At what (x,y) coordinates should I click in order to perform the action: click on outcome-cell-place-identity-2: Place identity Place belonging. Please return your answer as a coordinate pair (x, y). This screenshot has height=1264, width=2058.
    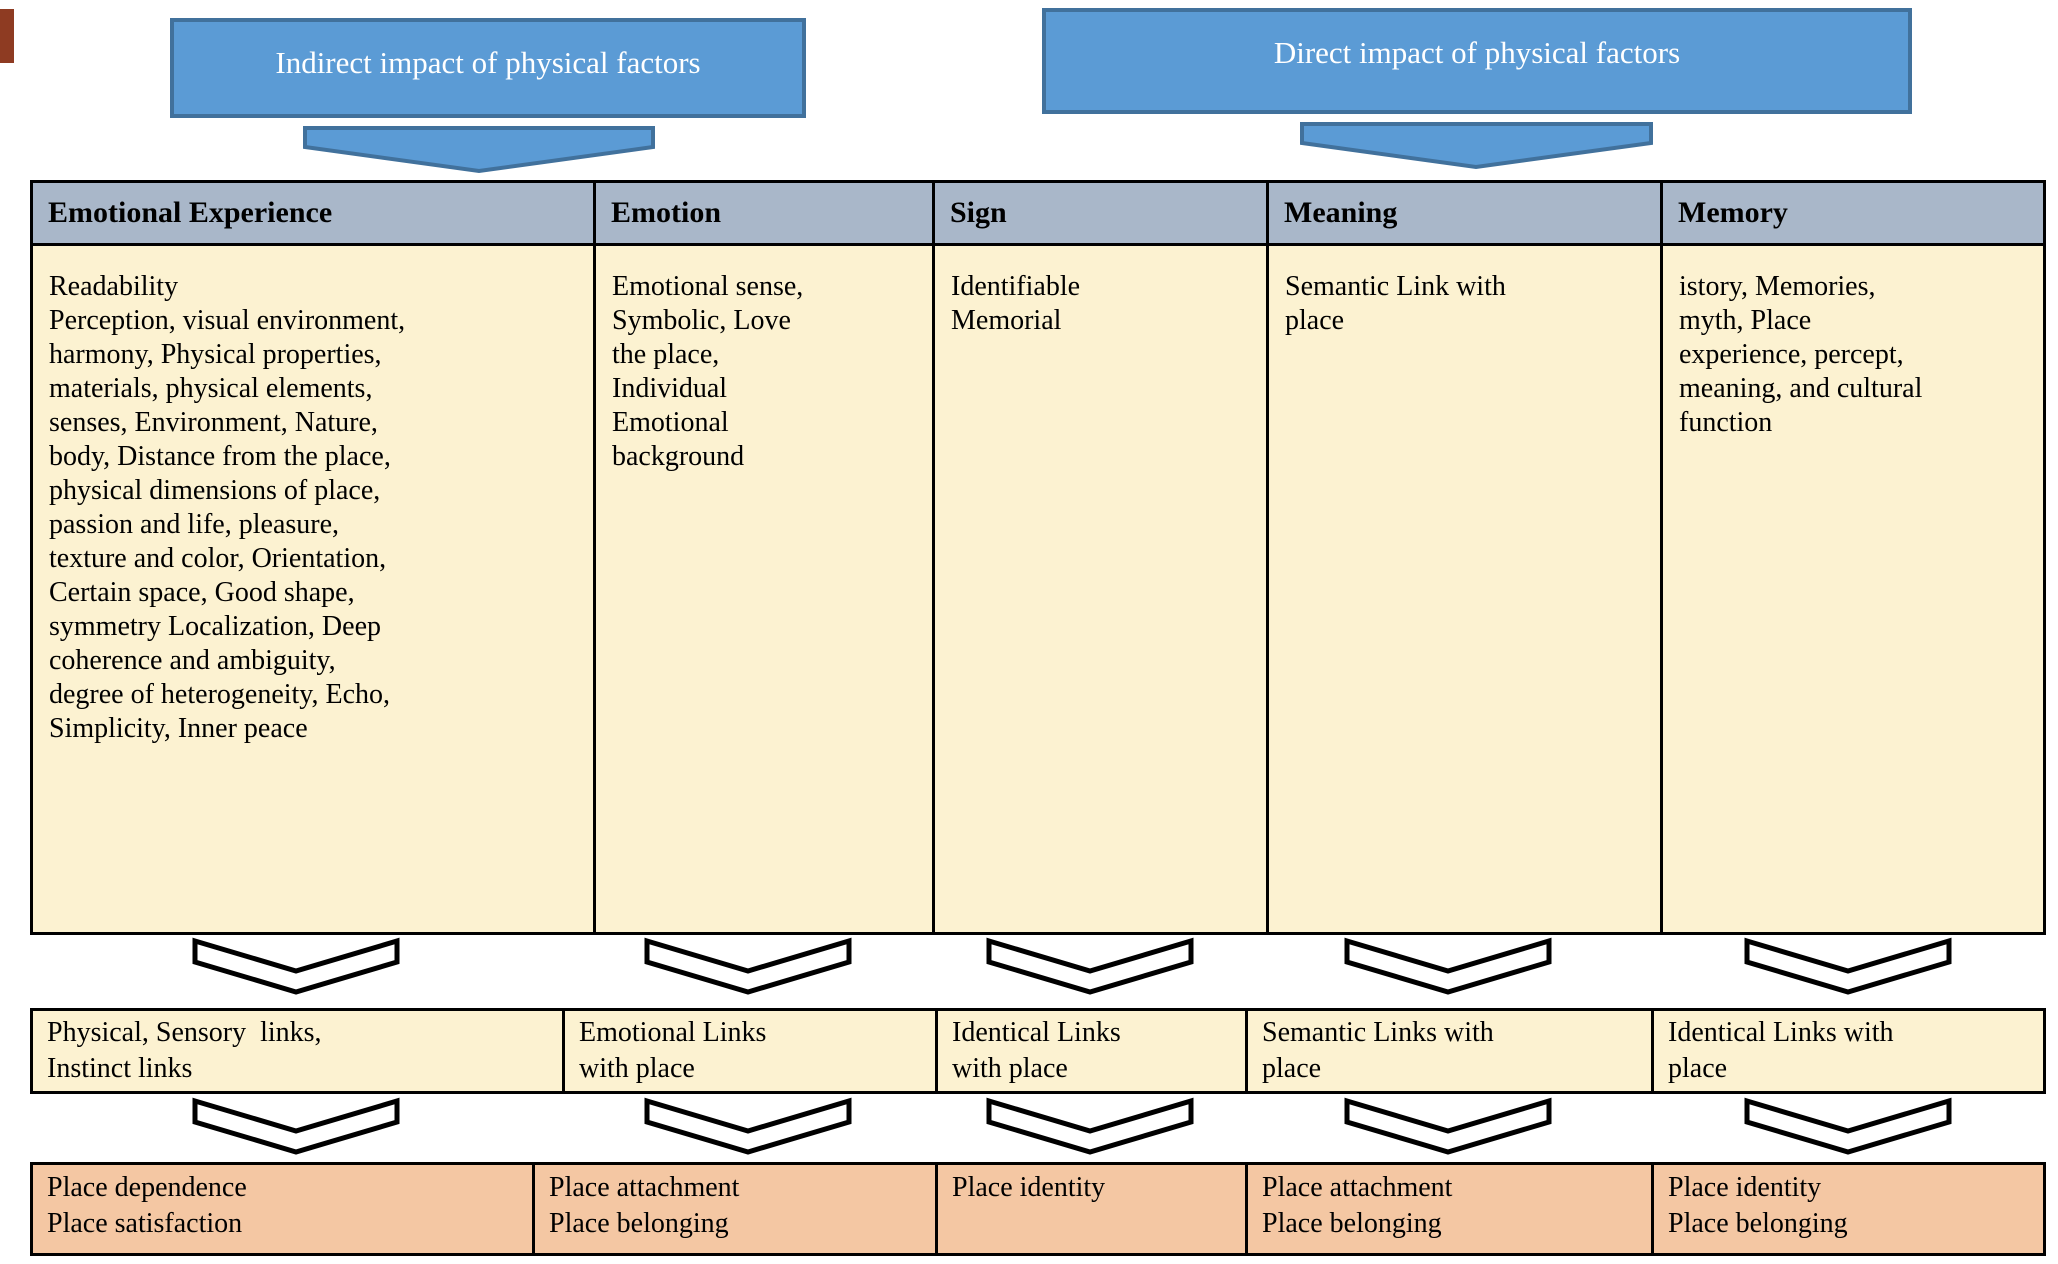
    Looking at the image, I should click on (1848, 1209).